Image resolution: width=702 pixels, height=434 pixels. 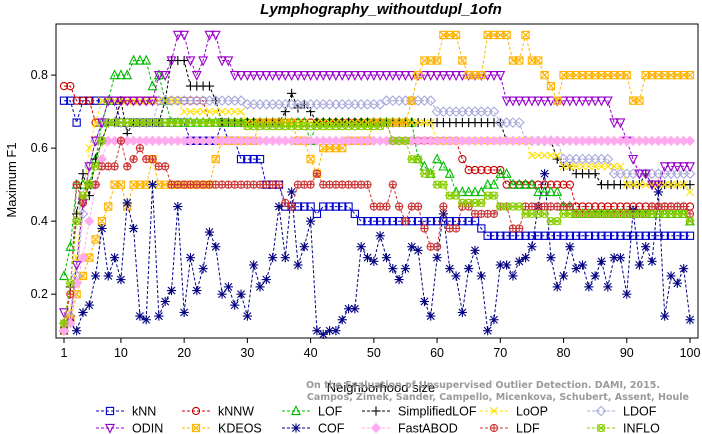 What do you see at coordinates (640, 412) in the screenshot?
I see `legend-label-ldof: LDOF` at bounding box center [640, 412].